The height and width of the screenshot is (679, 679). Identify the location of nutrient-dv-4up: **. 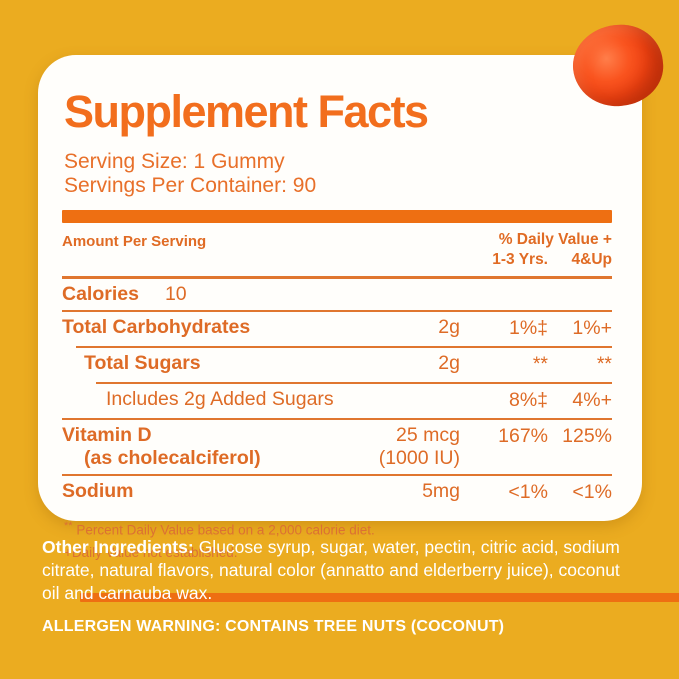
(604, 364).